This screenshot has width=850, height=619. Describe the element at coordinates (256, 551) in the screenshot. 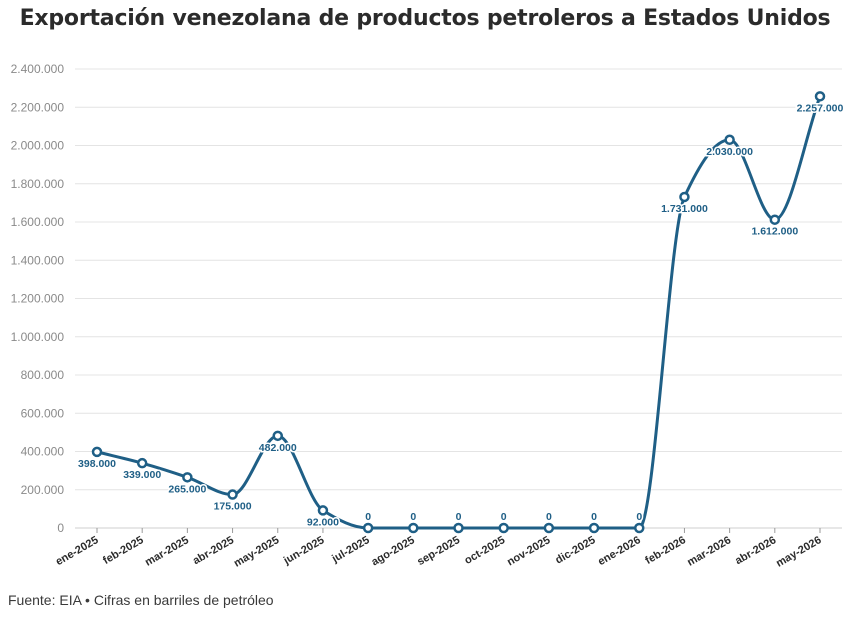

I see `x-tick-label: may-2025` at that location.